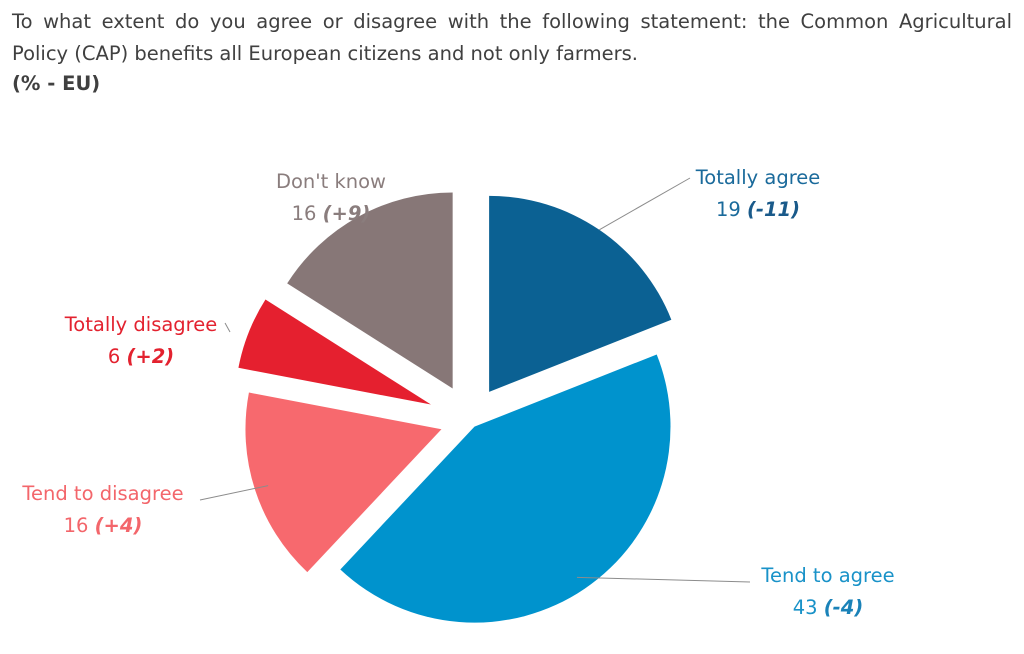 The image size is (1024, 654). What do you see at coordinates (141, 324) in the screenshot?
I see `slice-label: Totally disagree` at bounding box center [141, 324].